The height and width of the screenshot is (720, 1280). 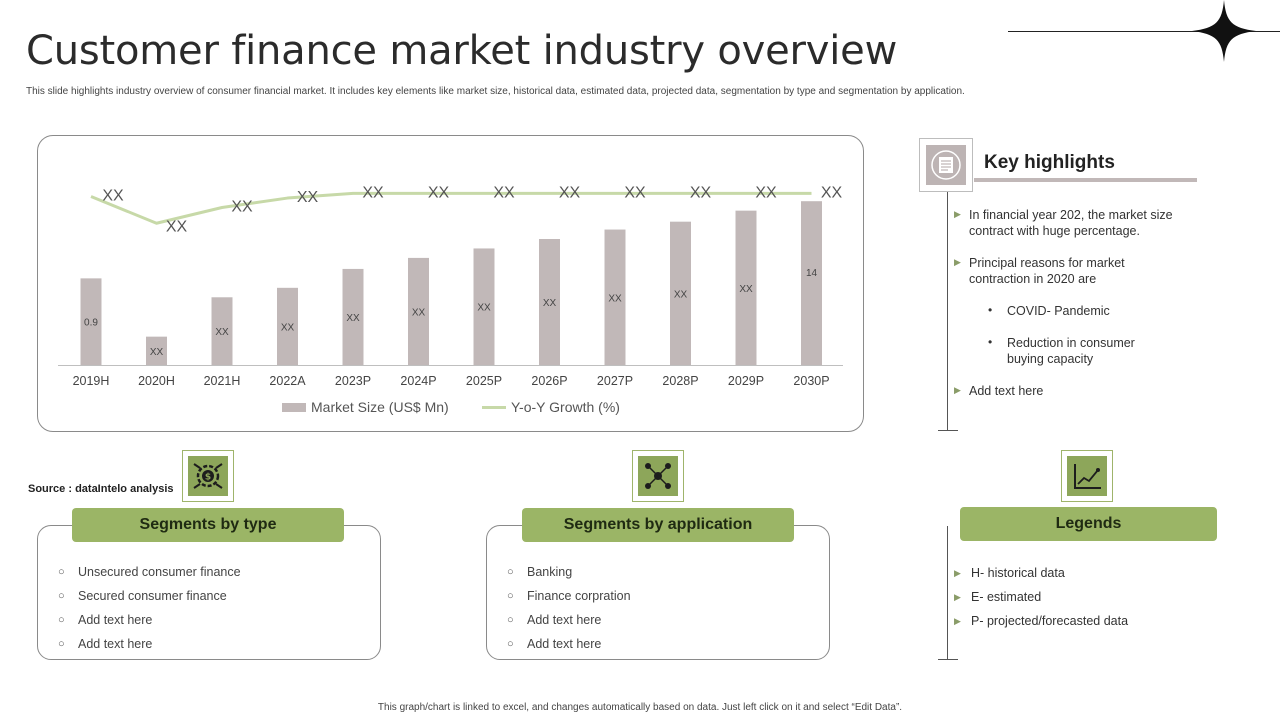 What do you see at coordinates (680, 381) in the screenshot?
I see `x-tick-label: 2028P` at bounding box center [680, 381].